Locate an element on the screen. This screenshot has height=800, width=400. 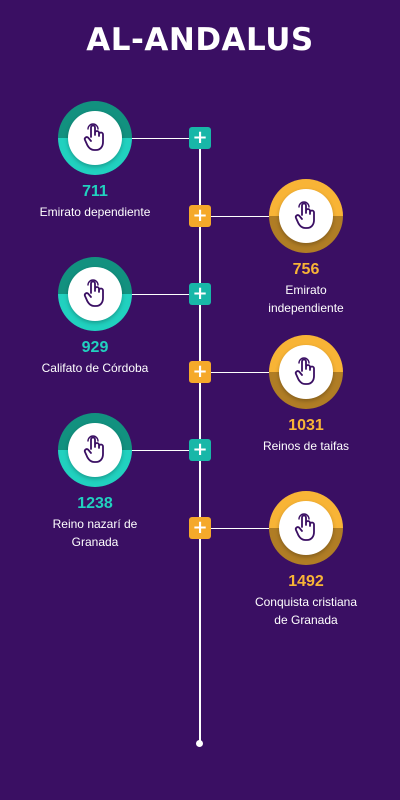
event-label-line: de Granada is located at coordinates (306, 620).